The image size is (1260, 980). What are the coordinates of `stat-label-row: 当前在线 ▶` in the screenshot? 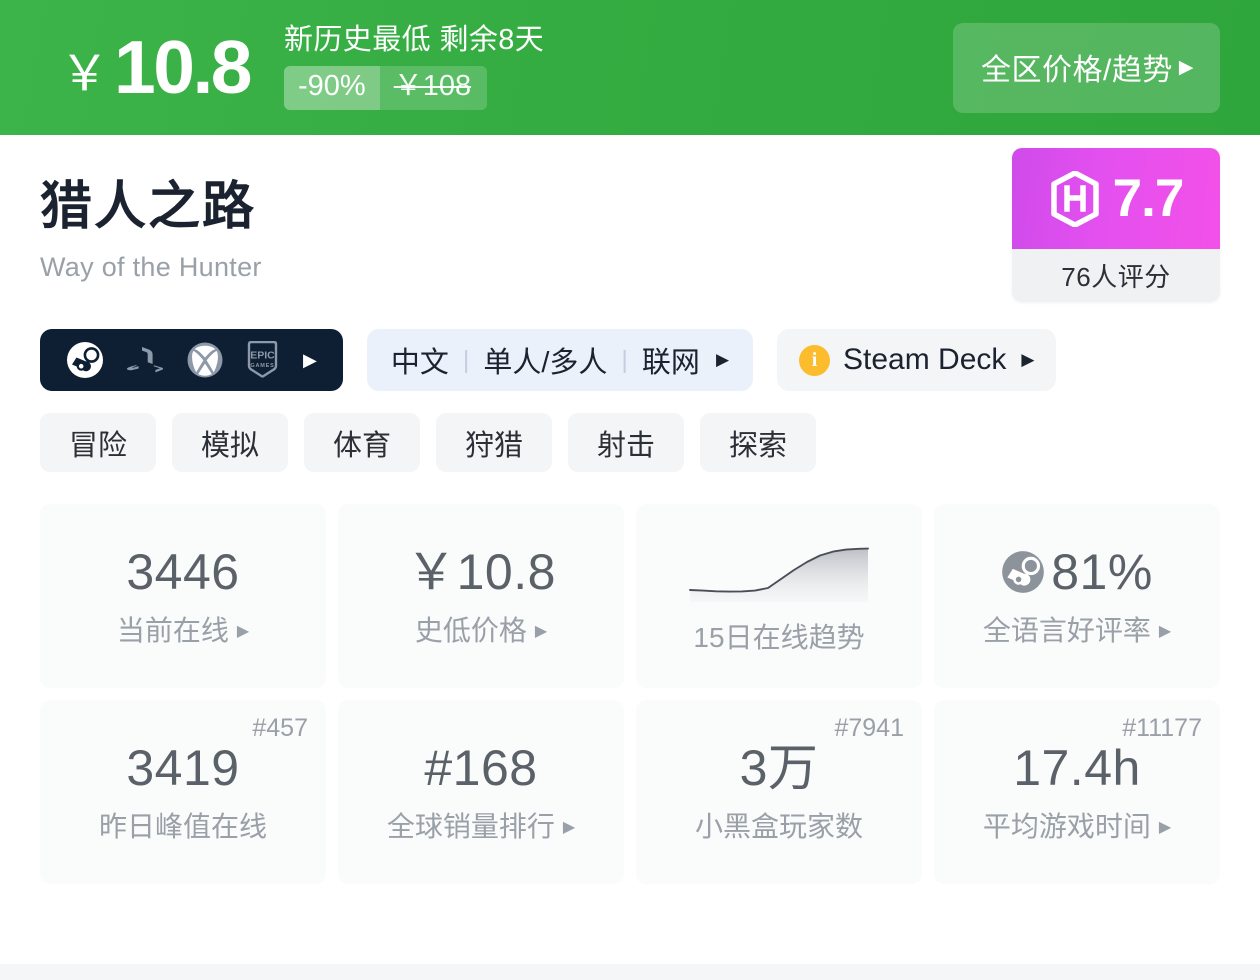 It's located at (183, 631).